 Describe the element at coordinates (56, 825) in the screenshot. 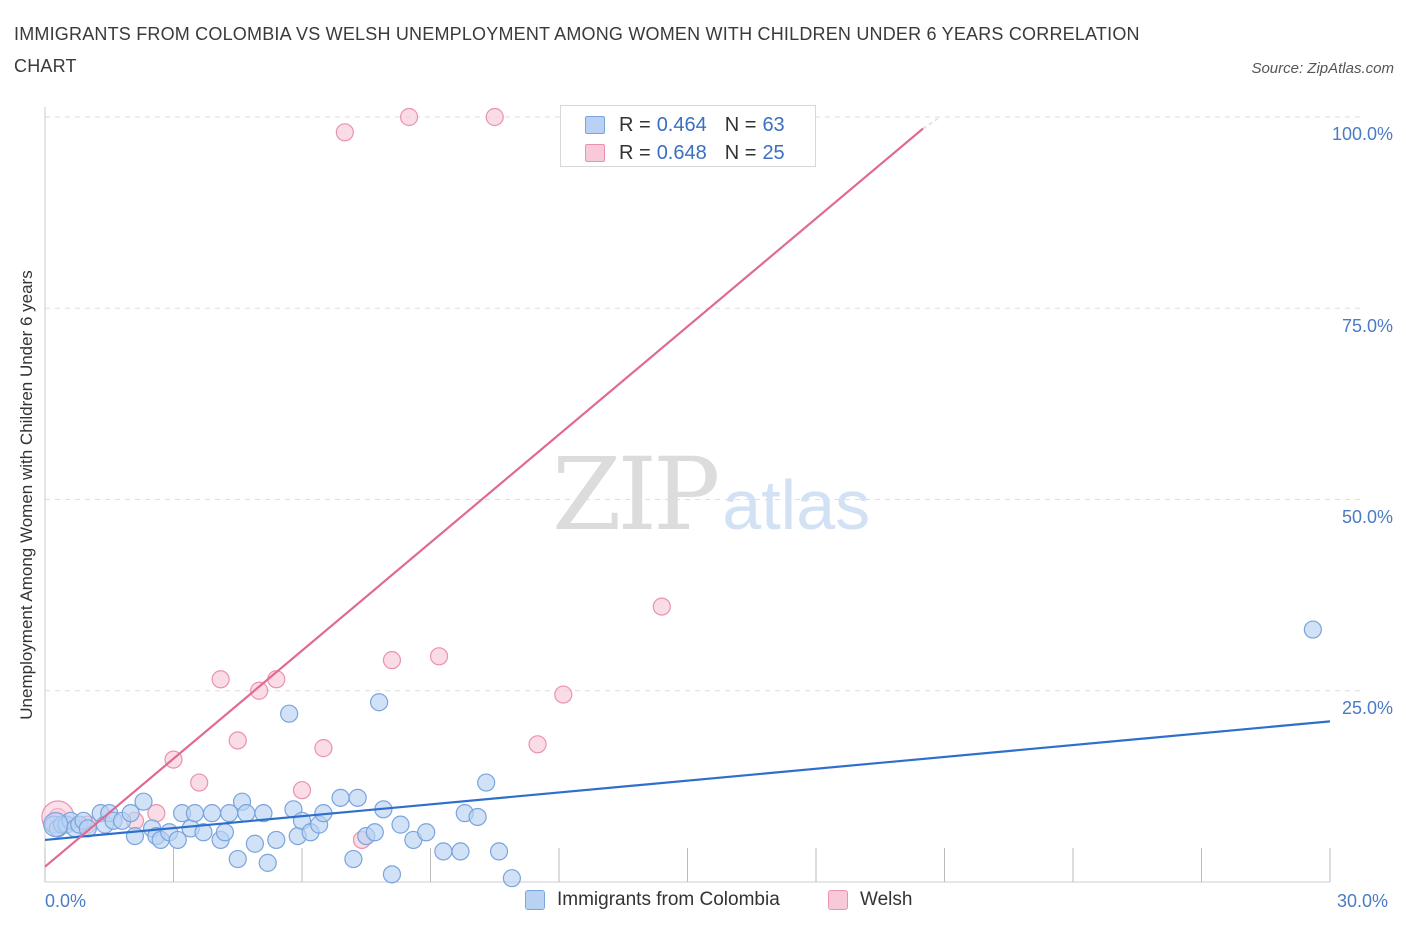

I see `colombia-cluster-point` at that location.